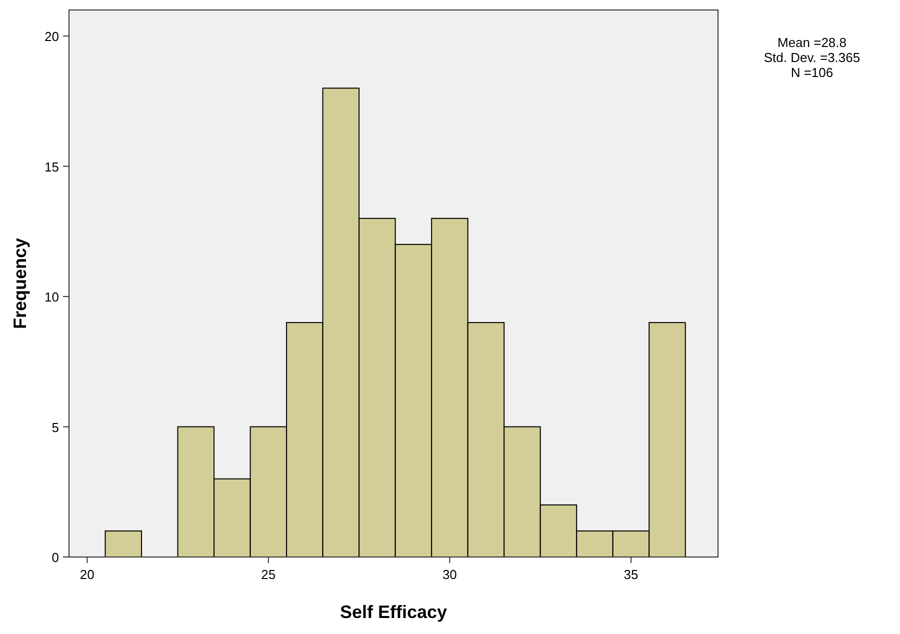 Image resolution: width=900 pixels, height=634 pixels. Describe the element at coordinates (20, 284) in the screenshot. I see `y-axis-title: Frequency` at that location.